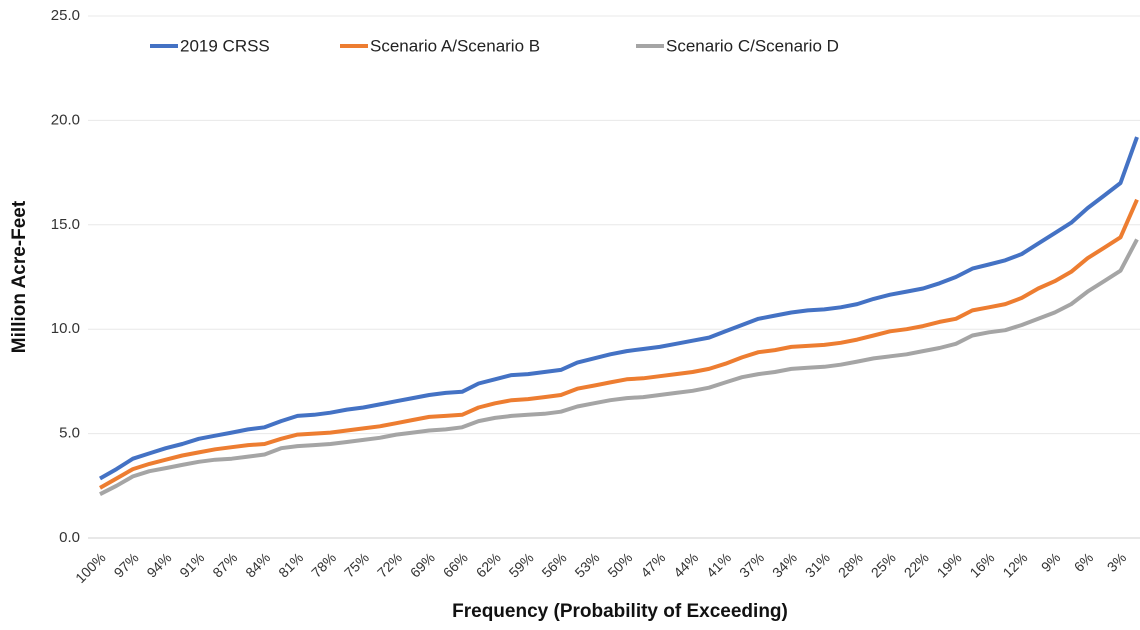  I want to click on x-tick-label: 50%, so click(619, 564).